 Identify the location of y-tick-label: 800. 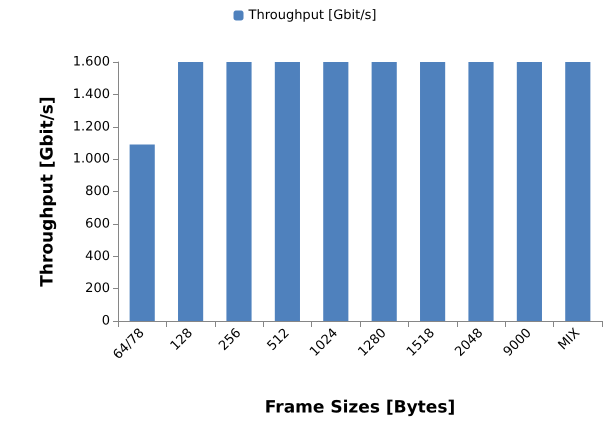
(97, 191).